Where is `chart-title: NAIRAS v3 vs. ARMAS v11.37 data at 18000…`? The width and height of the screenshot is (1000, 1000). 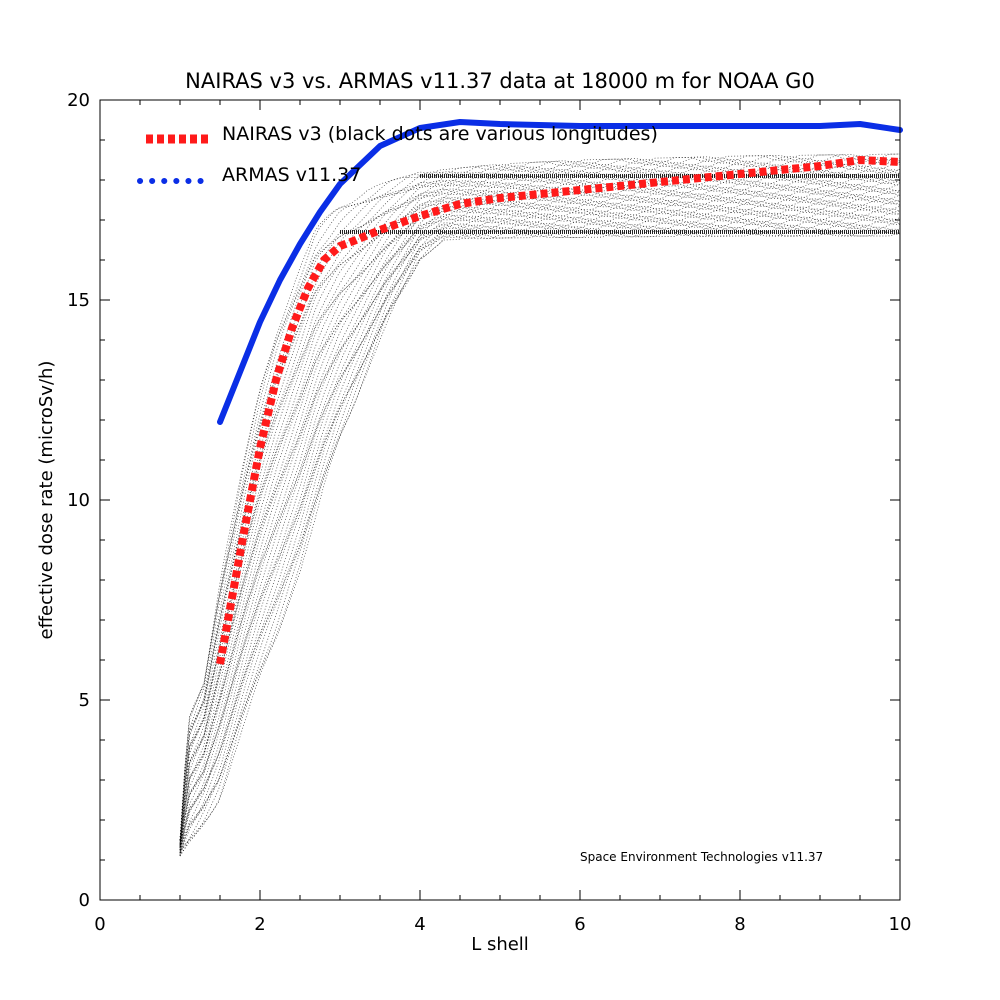 chart-title: NAIRAS v3 vs. ARMAS v11.37 data at 18000… is located at coordinates (500, 81).